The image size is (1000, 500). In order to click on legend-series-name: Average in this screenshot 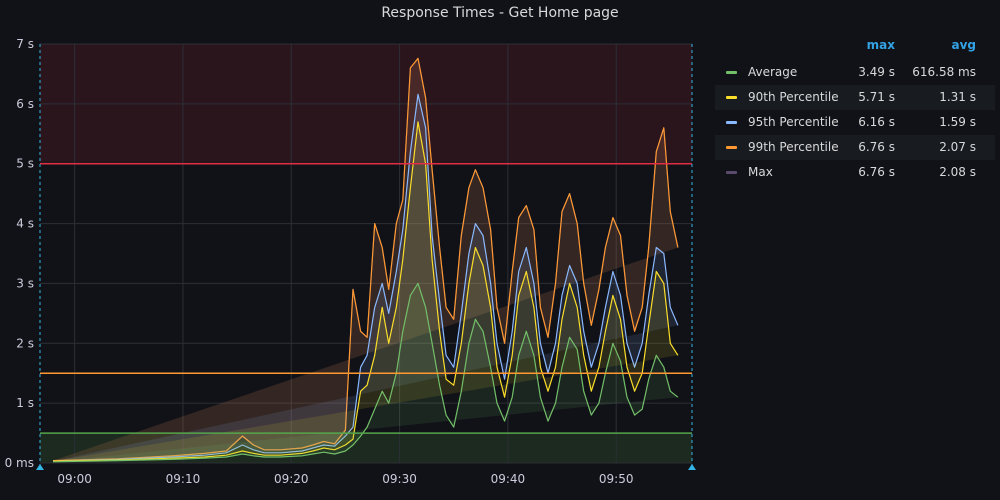, I will do `click(773, 72)`.